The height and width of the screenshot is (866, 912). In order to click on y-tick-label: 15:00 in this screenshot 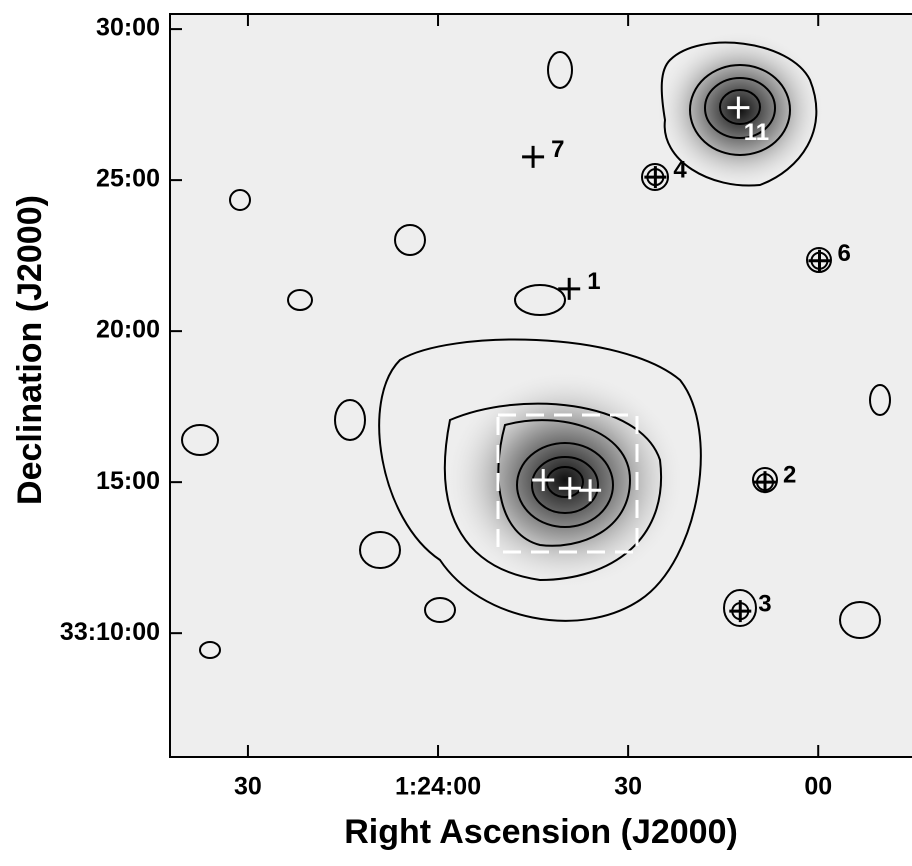, I will do `click(128, 481)`.